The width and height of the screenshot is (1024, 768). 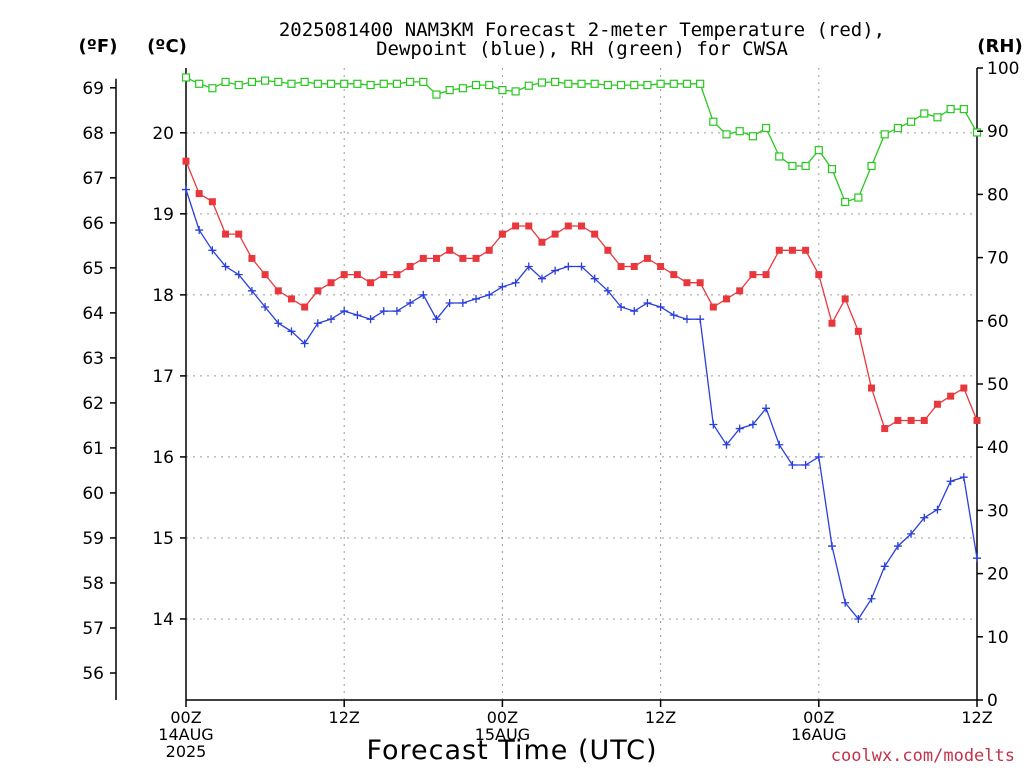 I want to click on fahrenheit-tick-label: 64, so click(x=93, y=314).